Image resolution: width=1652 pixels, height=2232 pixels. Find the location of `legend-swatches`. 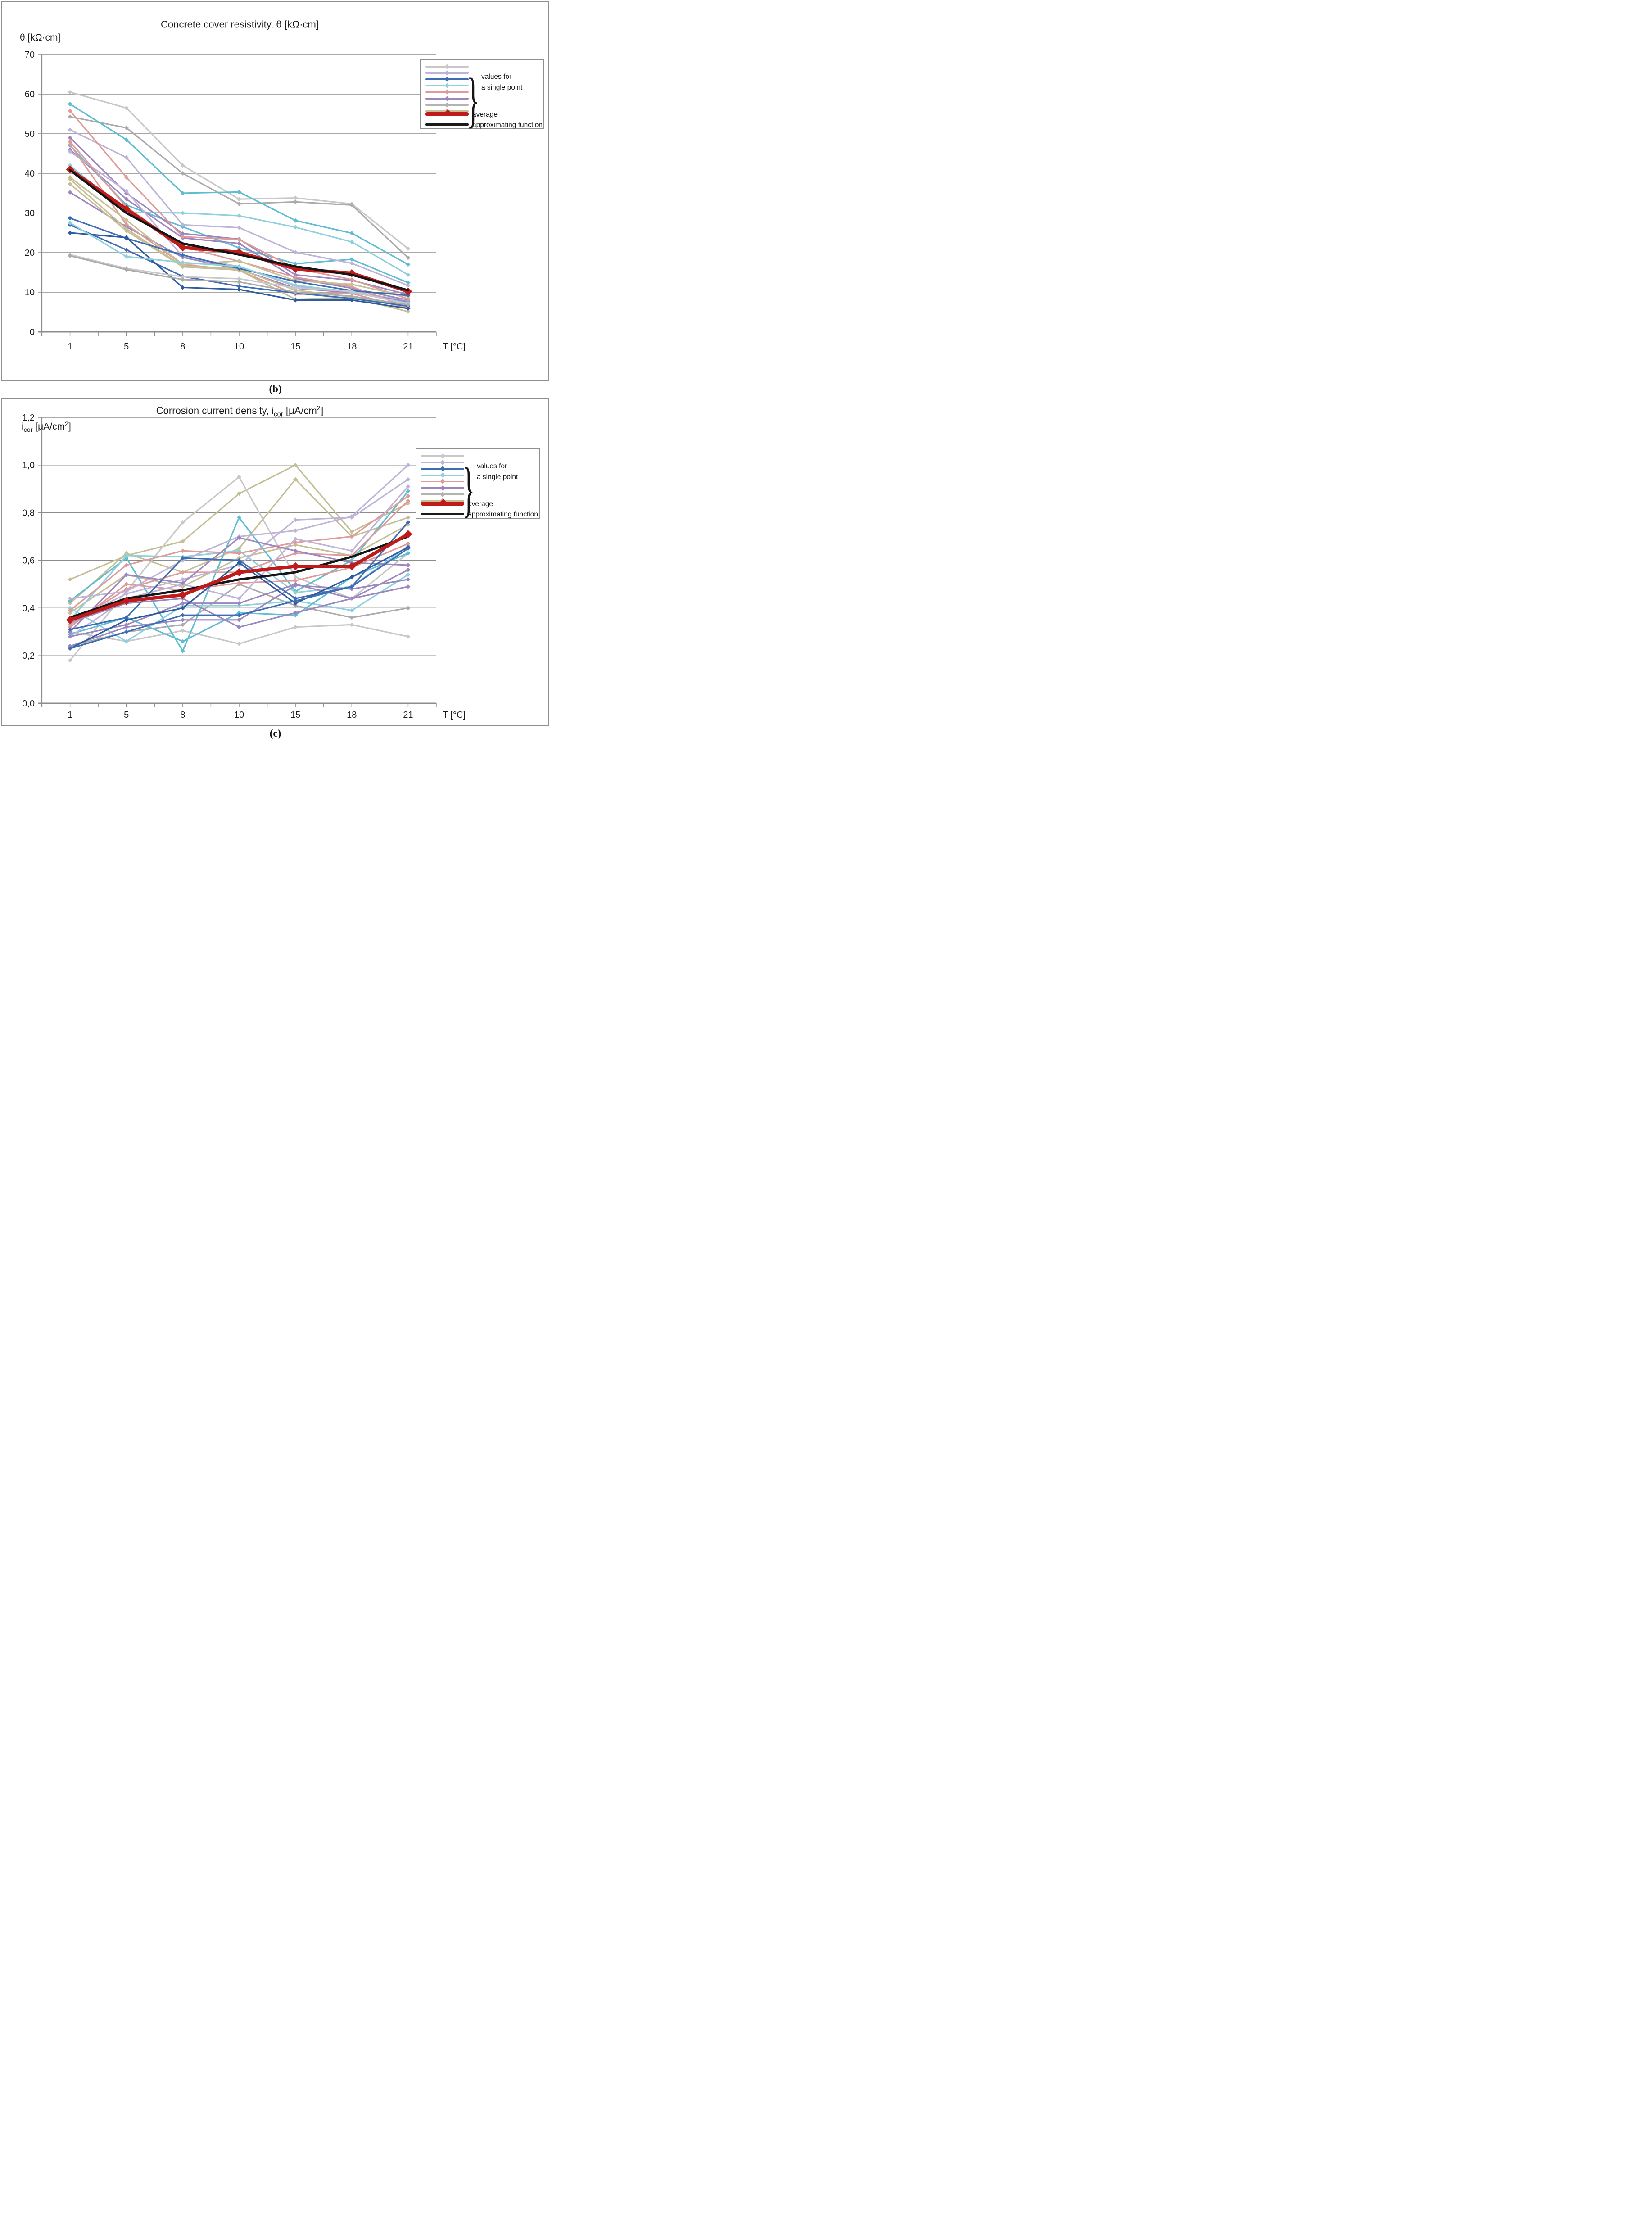

legend-swatches is located at coordinates (447, 89).